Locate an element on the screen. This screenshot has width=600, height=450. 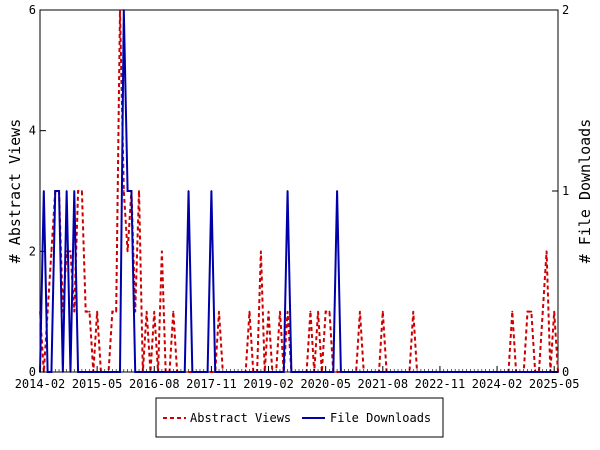
legend-box is located at coordinates (299, 417).